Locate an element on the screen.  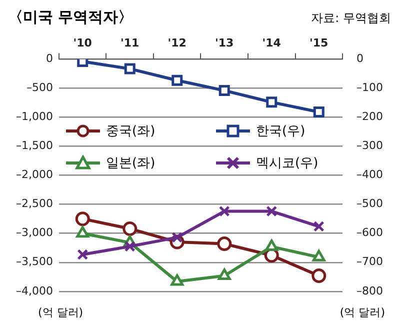
y-axis-title: (억 달러) is located at coordinates (61, 312).